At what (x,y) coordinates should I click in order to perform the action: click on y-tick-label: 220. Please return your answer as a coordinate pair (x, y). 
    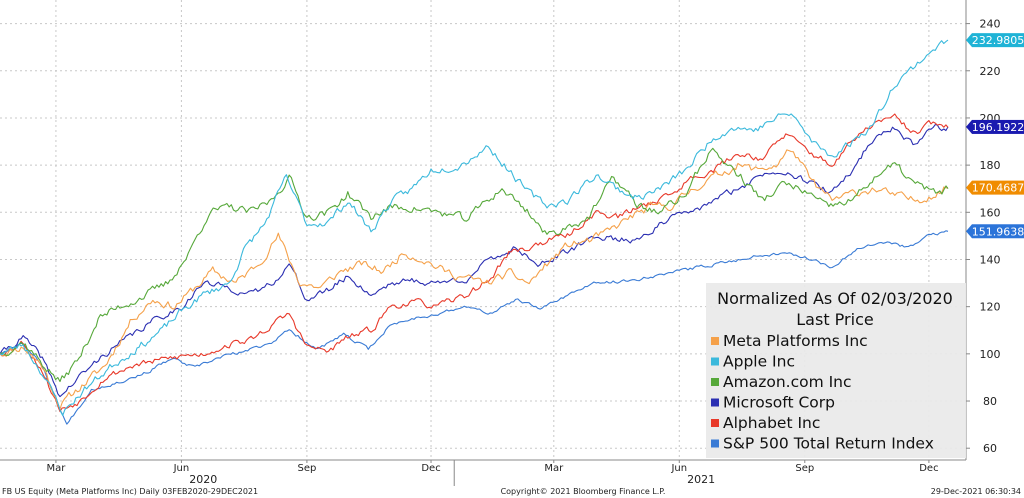
    Looking at the image, I should click on (990, 71).